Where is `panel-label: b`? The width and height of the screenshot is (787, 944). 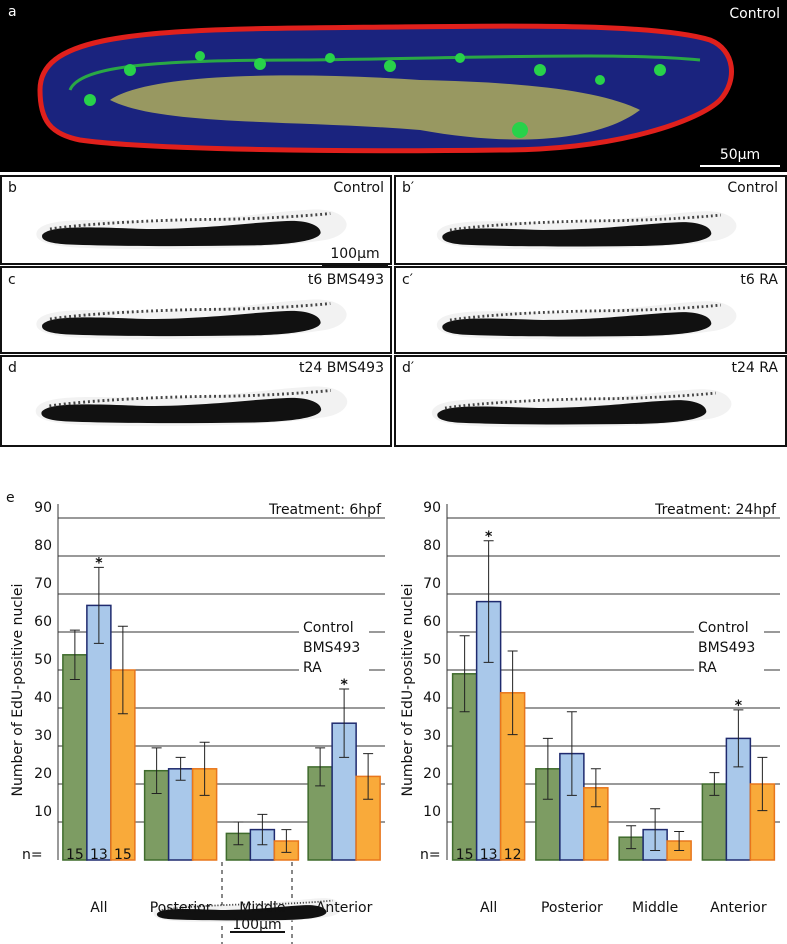
panel-label: b is located at coordinates (12, 188).